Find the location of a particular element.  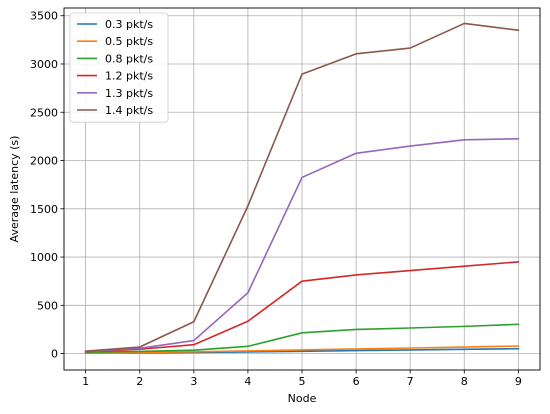

y-tick-label: 3500 is located at coordinates (44, 16).